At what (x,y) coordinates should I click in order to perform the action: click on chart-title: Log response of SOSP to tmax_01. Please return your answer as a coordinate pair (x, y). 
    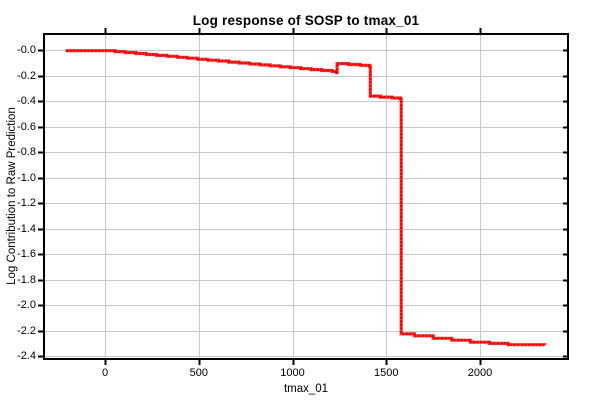
    Looking at the image, I should click on (306, 20).